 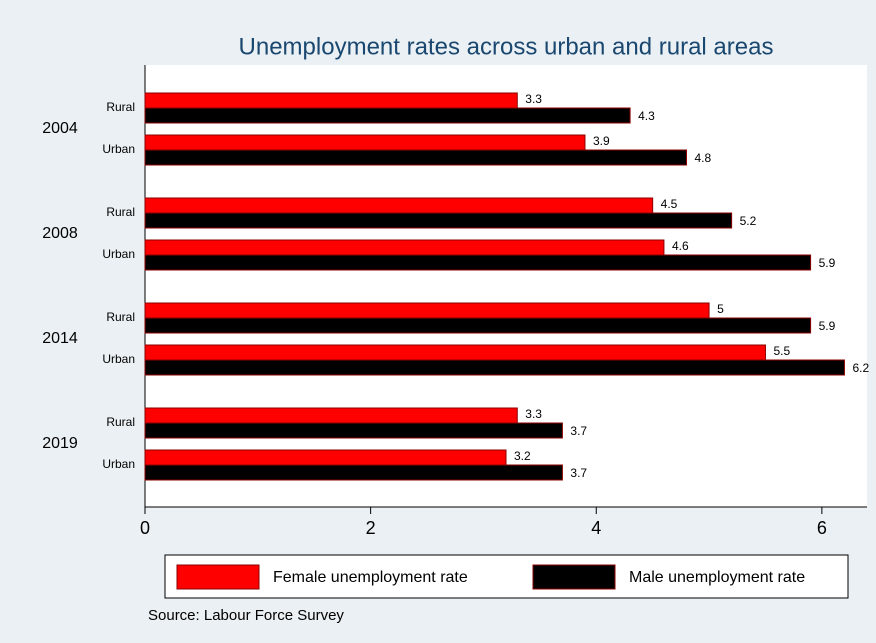 What do you see at coordinates (601, 141) in the screenshot?
I see `value-label: 3.9` at bounding box center [601, 141].